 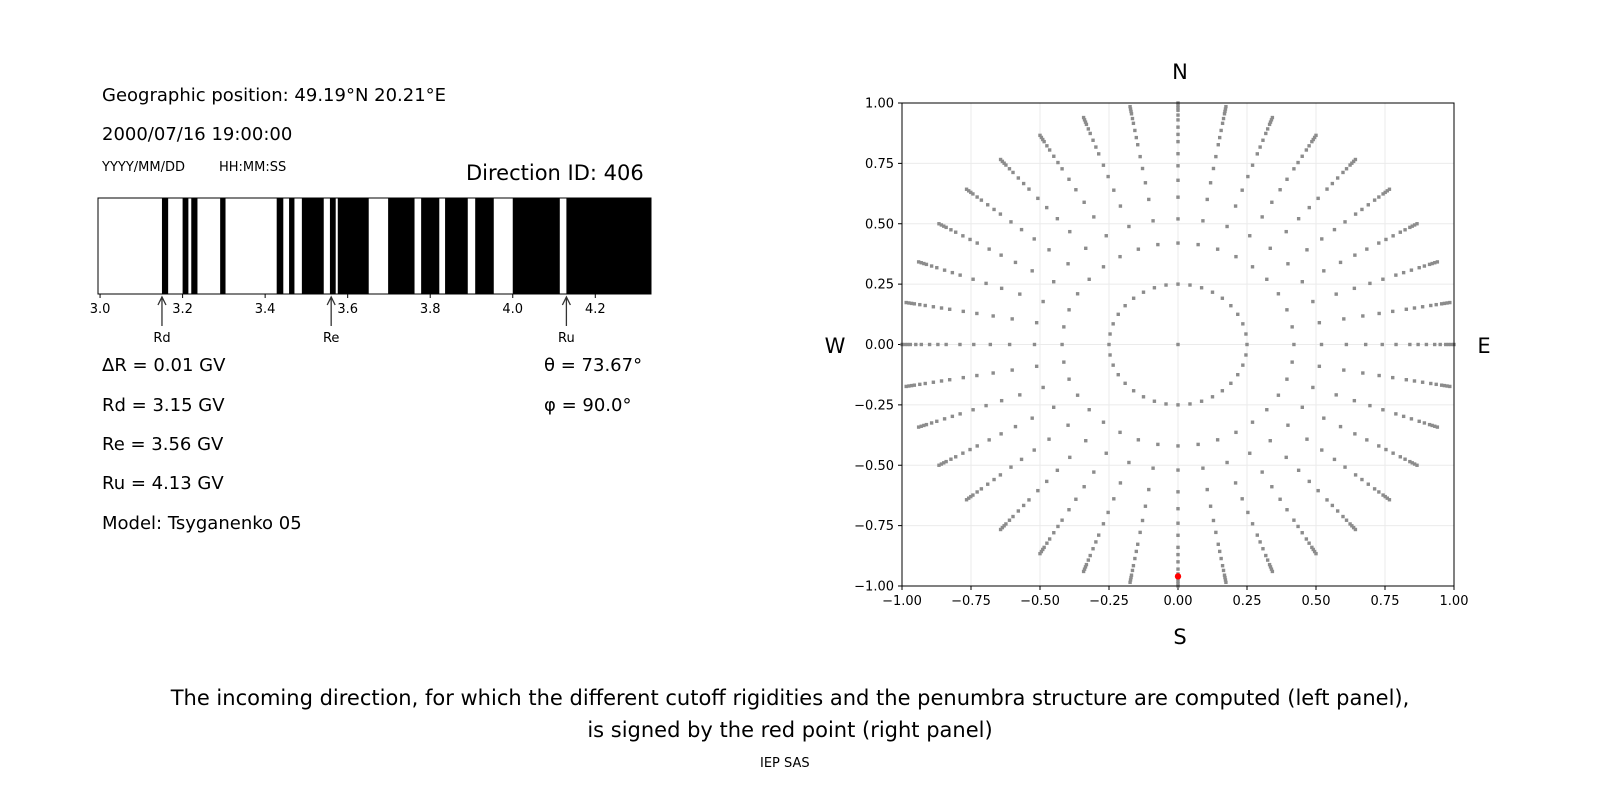 I want to click on x-tick-label: 0.00, so click(x=1178, y=601).